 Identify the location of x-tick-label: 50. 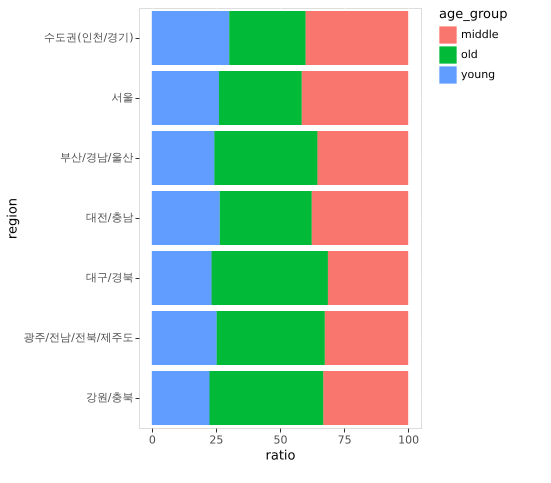
(281, 440).